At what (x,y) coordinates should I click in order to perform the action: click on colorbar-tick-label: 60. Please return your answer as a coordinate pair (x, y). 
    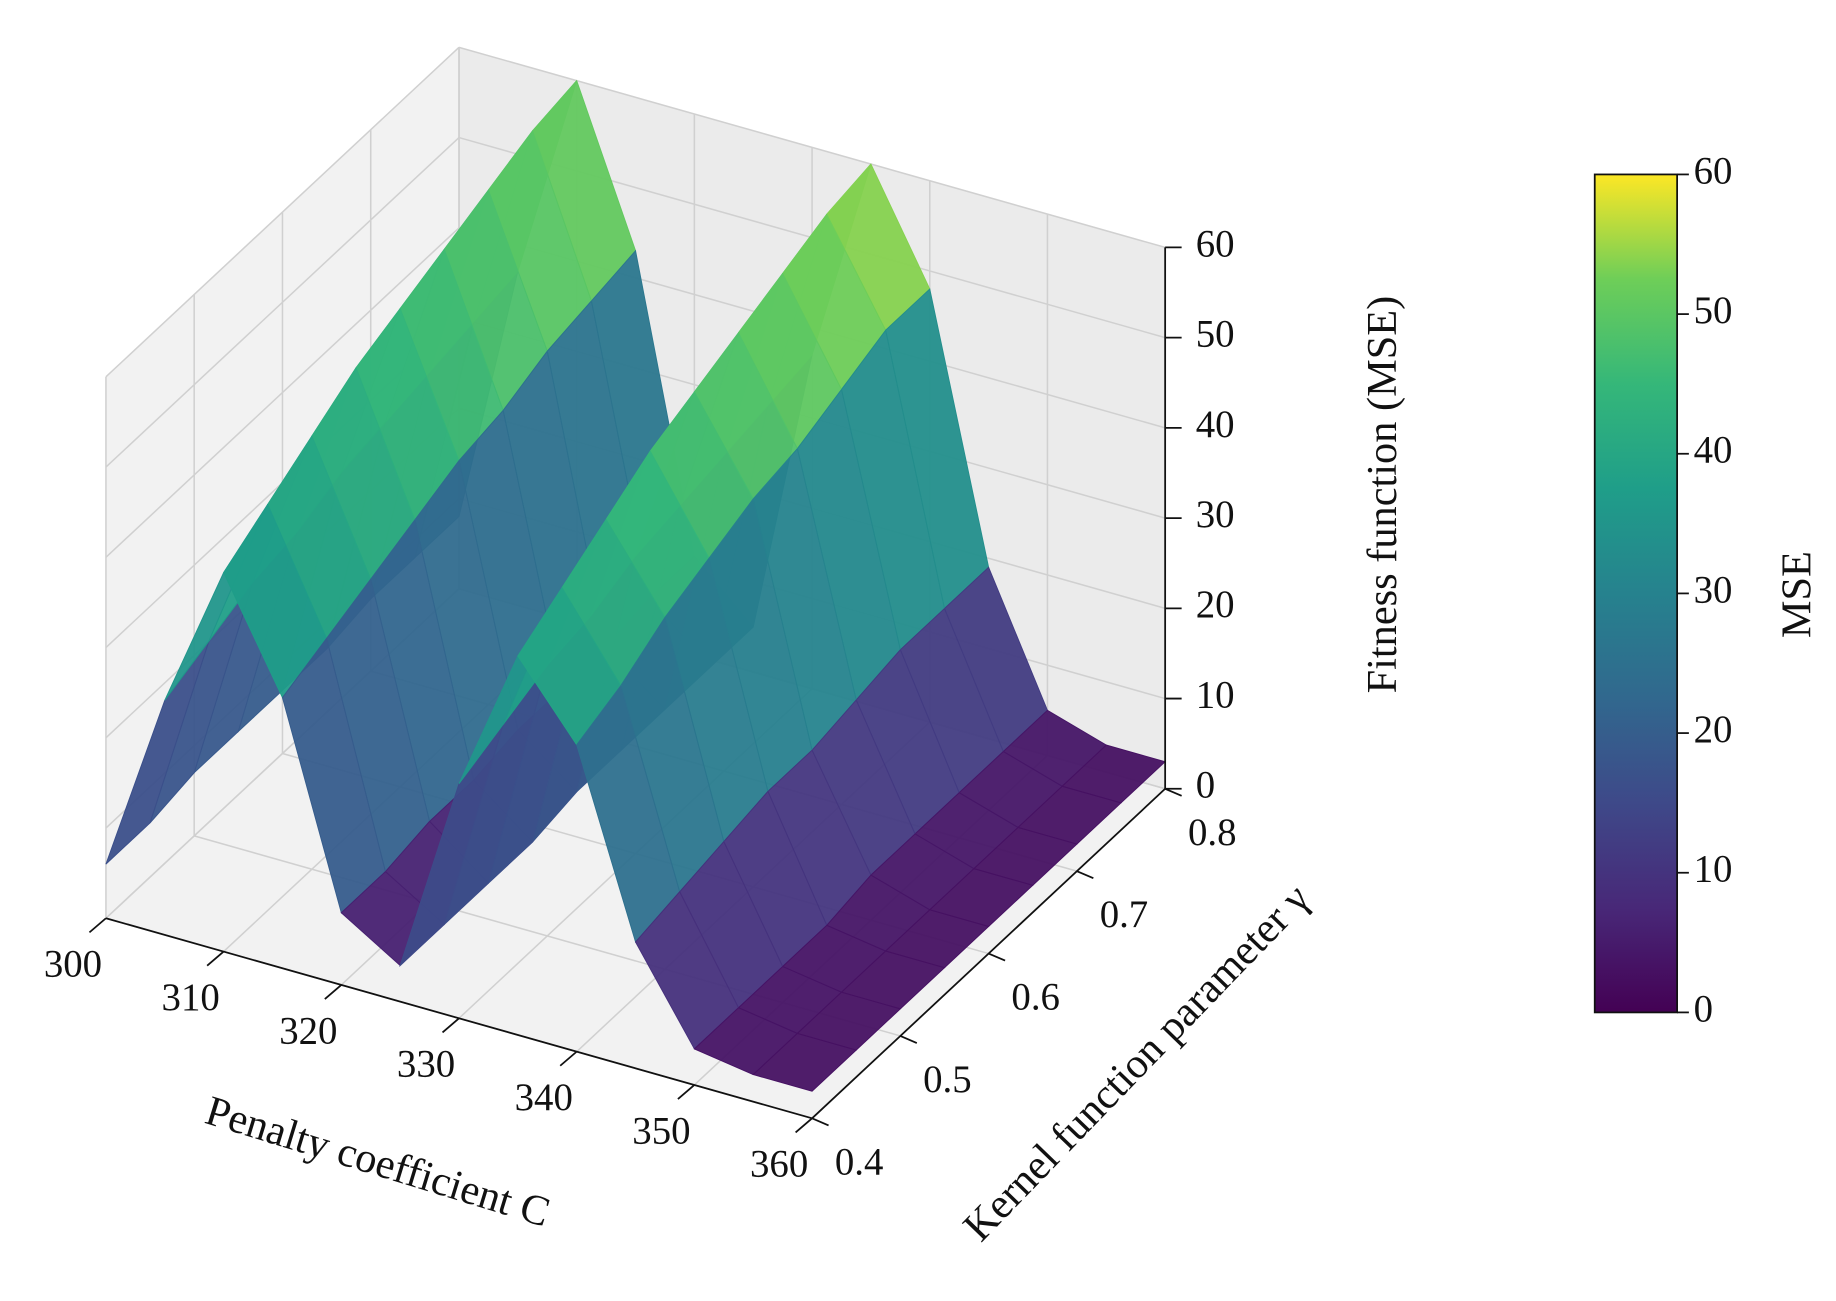
    Looking at the image, I should click on (1713, 170).